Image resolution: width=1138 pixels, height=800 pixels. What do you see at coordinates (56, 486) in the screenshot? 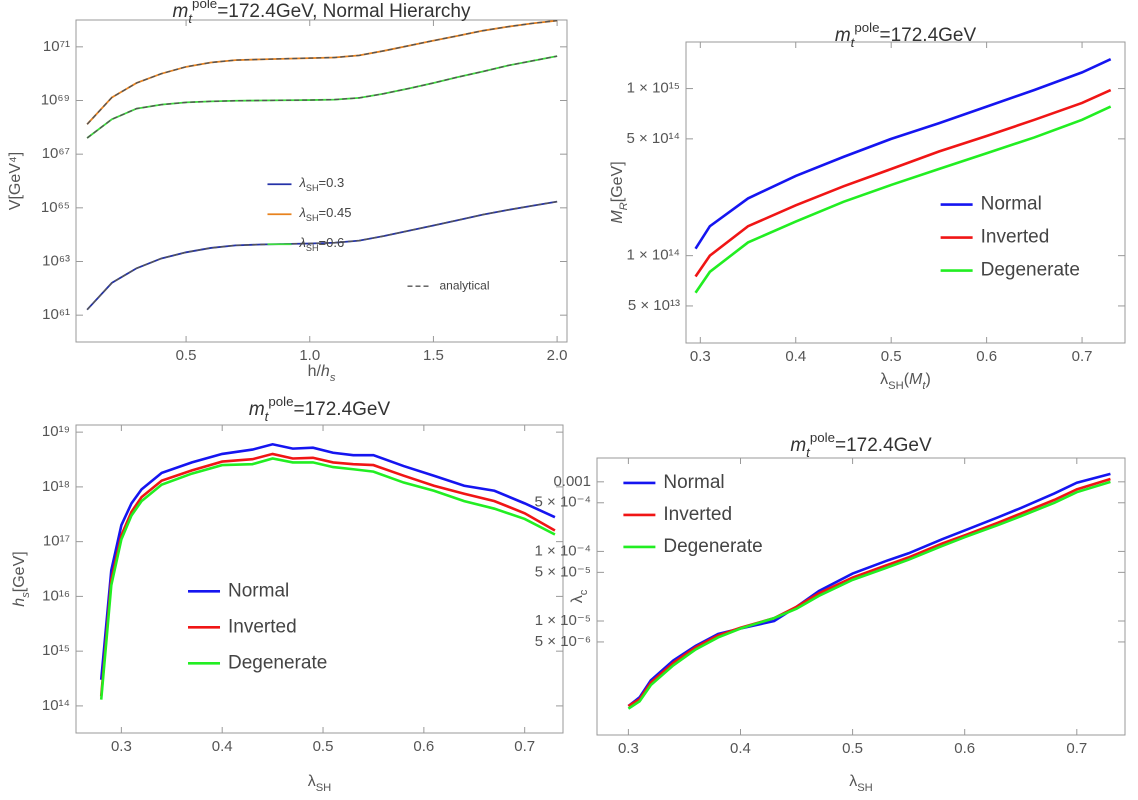
I see `y-tick-label: 10¹⁸` at bounding box center [56, 486].